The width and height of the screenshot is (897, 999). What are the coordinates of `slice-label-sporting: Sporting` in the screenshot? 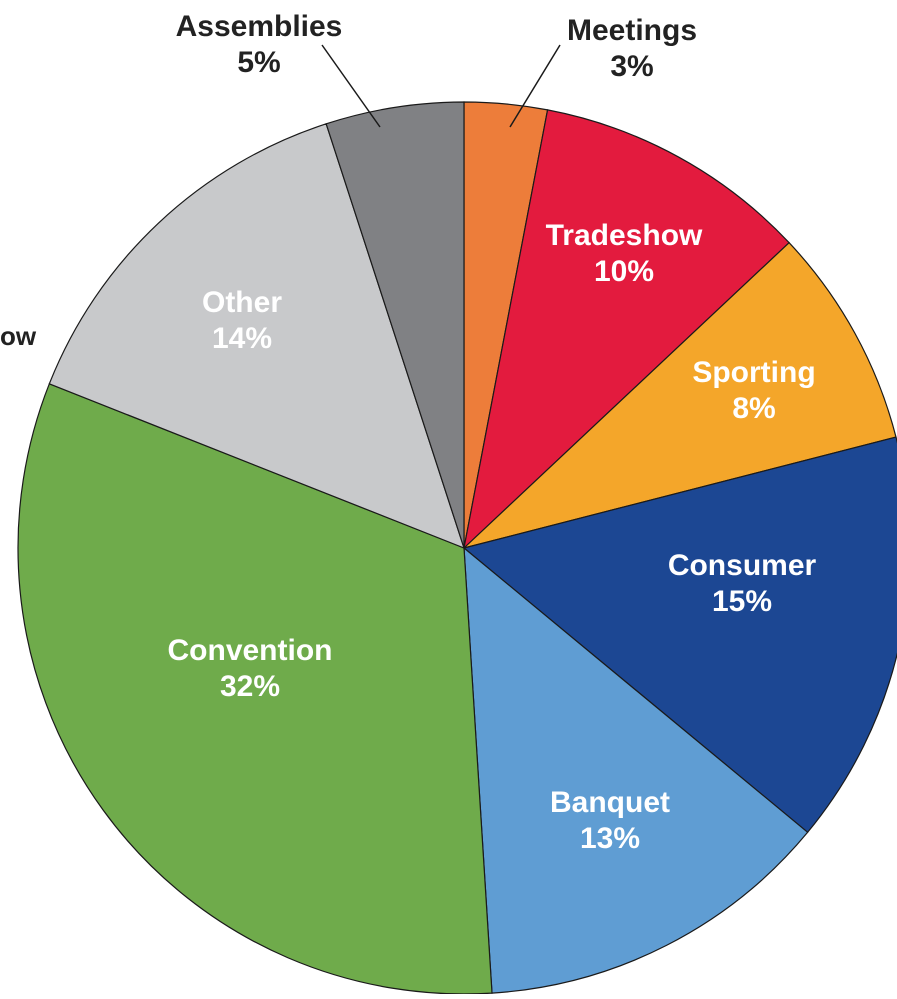 It's located at (753, 372).